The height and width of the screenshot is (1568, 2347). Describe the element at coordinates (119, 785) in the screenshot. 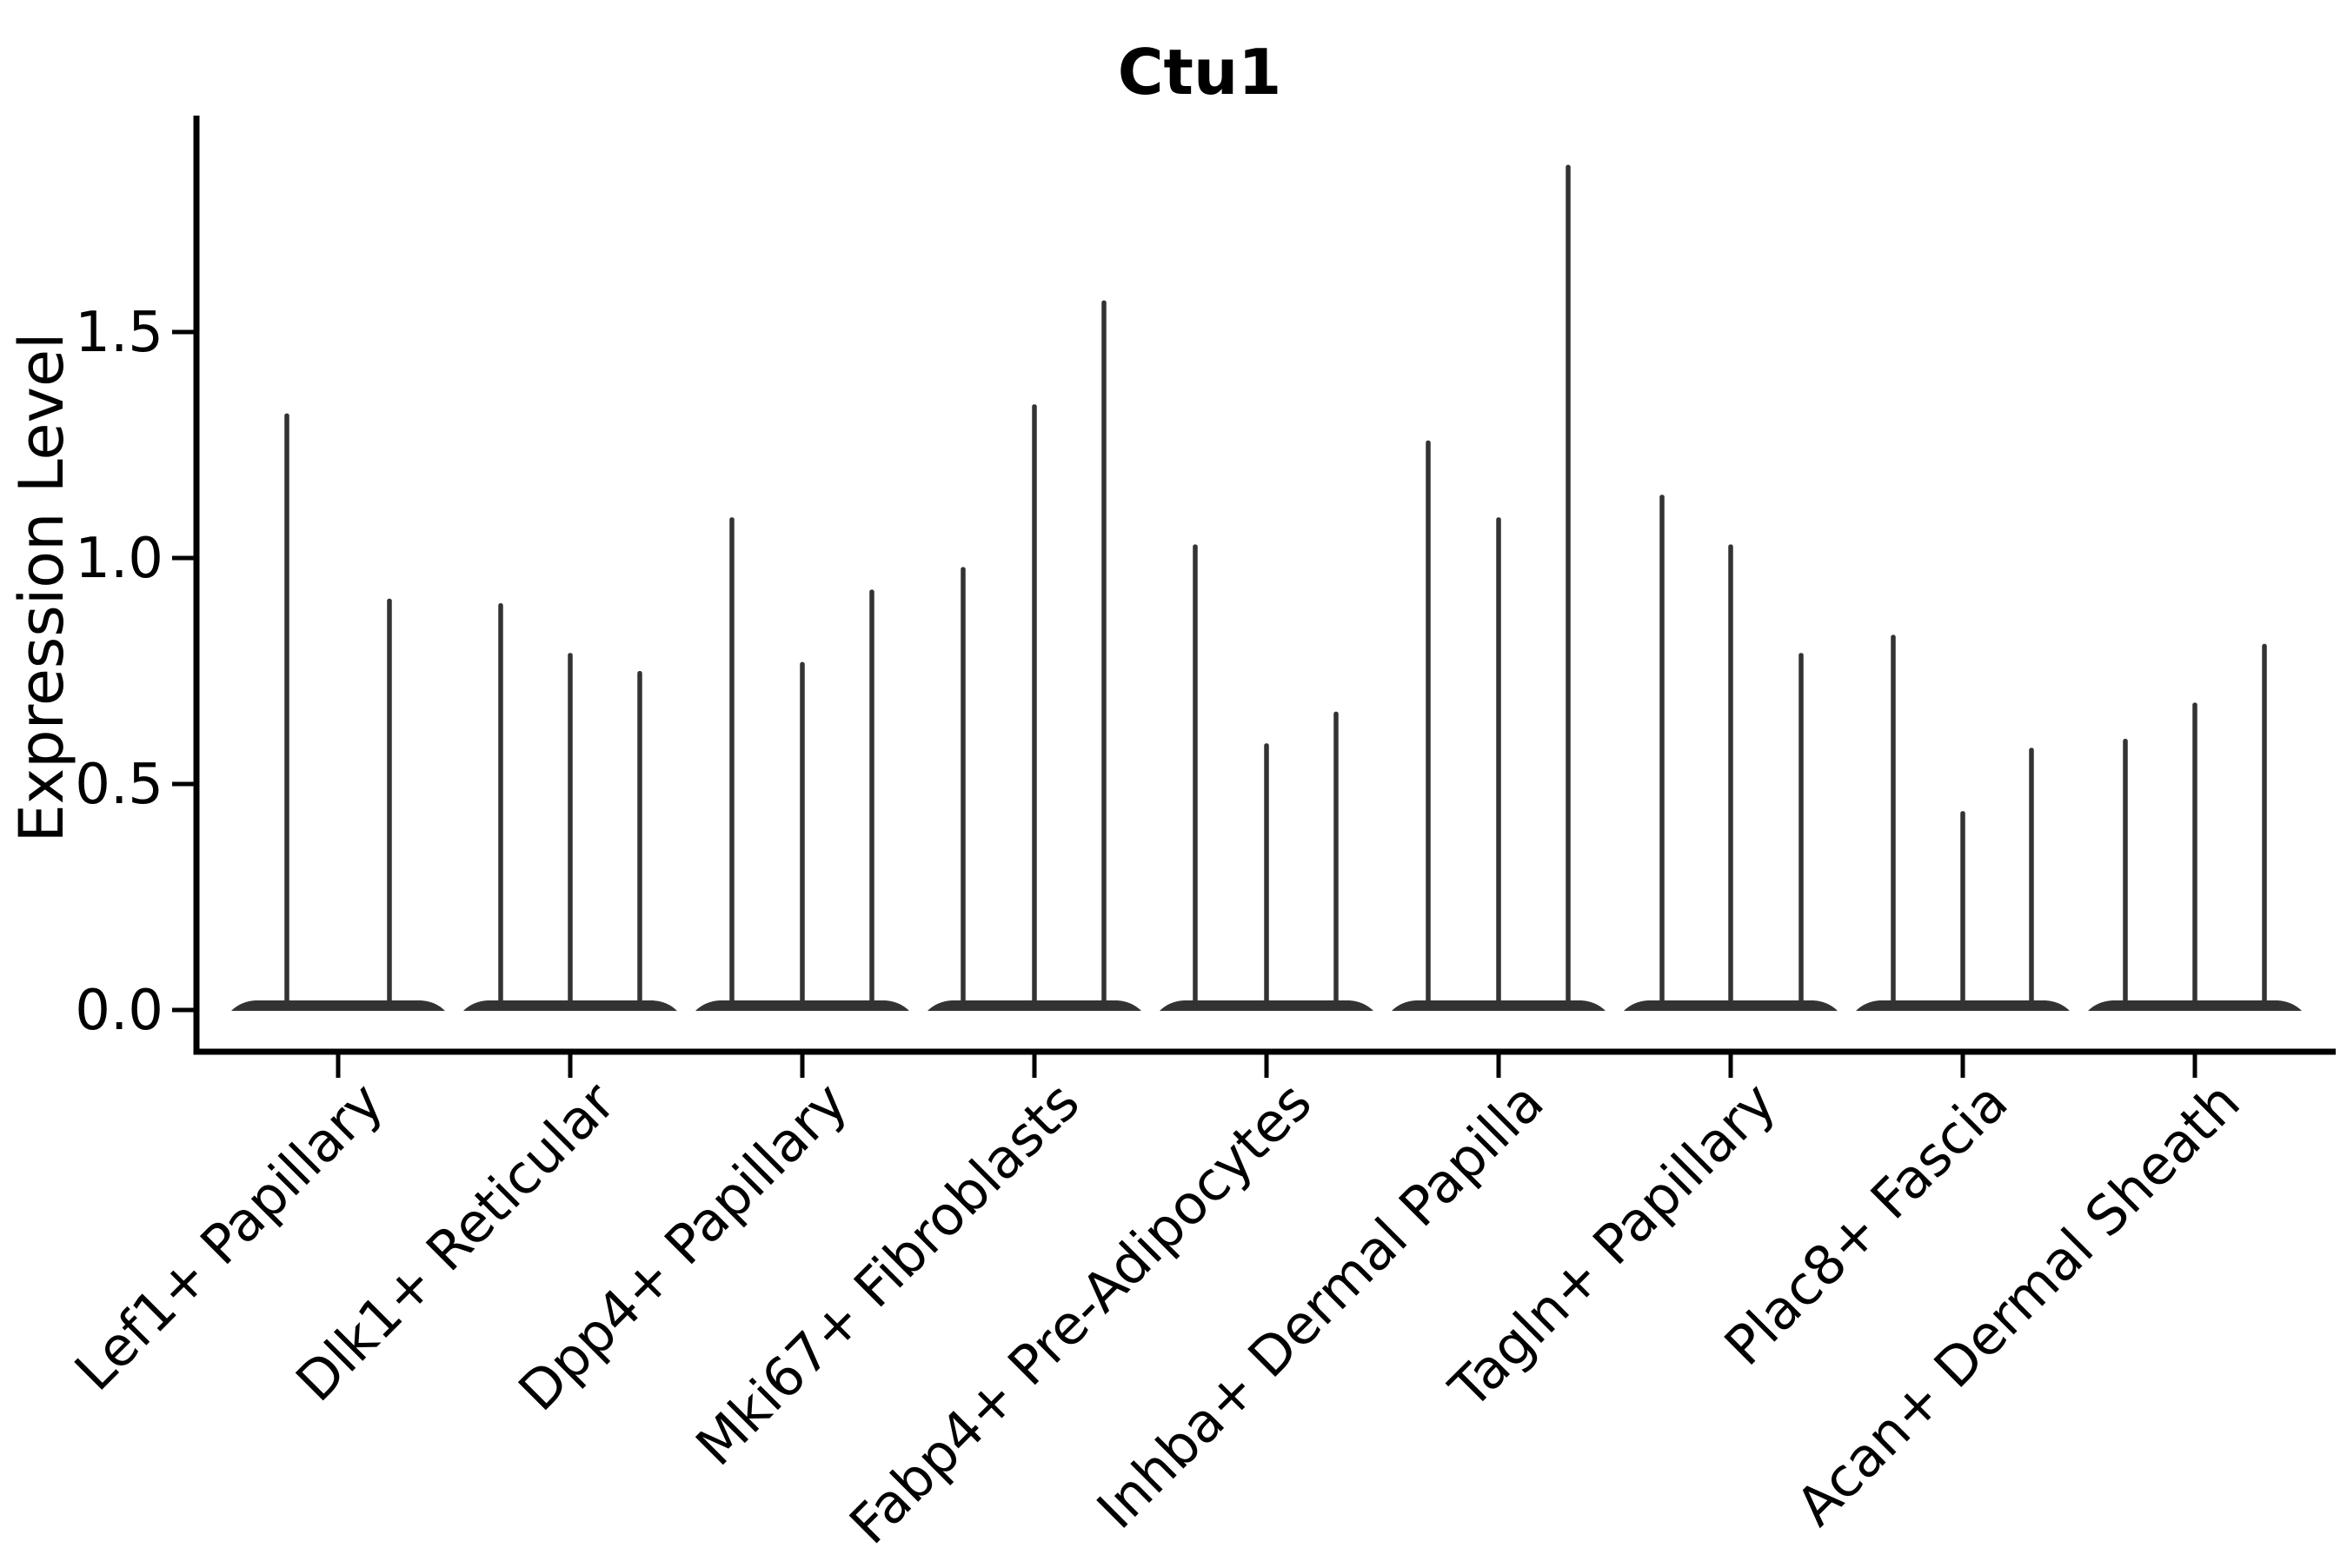

I see `y-tick-label: 0.5` at that location.